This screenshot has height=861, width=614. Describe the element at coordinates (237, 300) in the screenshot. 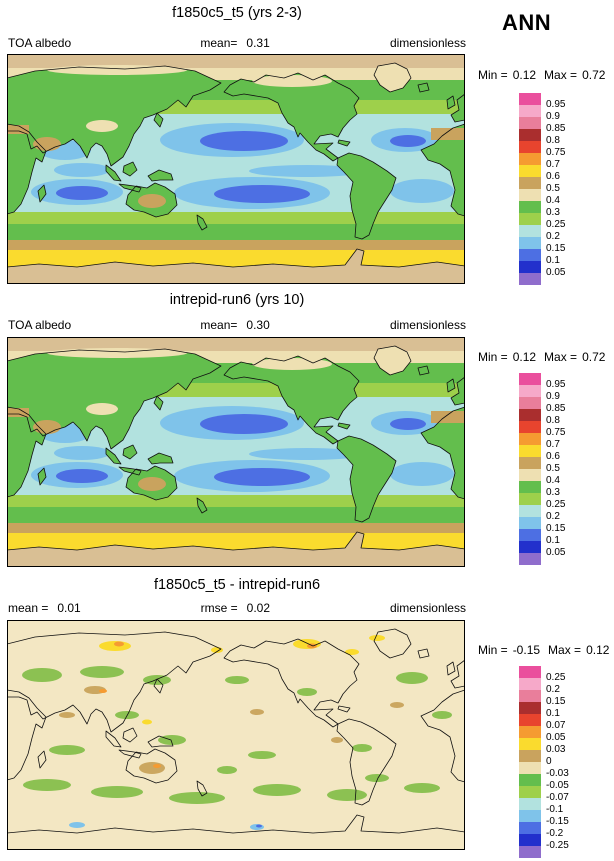

I see `panel2-title: intrepid-run6 (yrs 10)` at that location.